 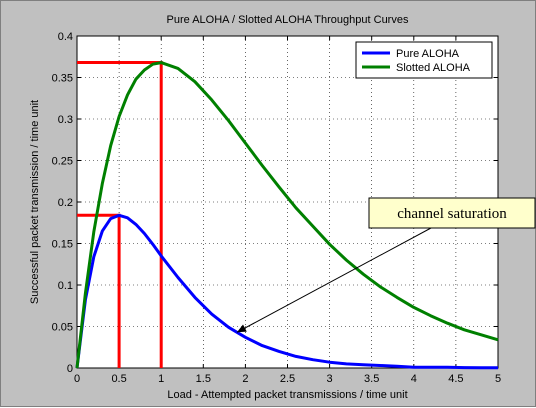 What do you see at coordinates (455, 379) in the screenshot?
I see `x-tick-label: 4.5` at bounding box center [455, 379].